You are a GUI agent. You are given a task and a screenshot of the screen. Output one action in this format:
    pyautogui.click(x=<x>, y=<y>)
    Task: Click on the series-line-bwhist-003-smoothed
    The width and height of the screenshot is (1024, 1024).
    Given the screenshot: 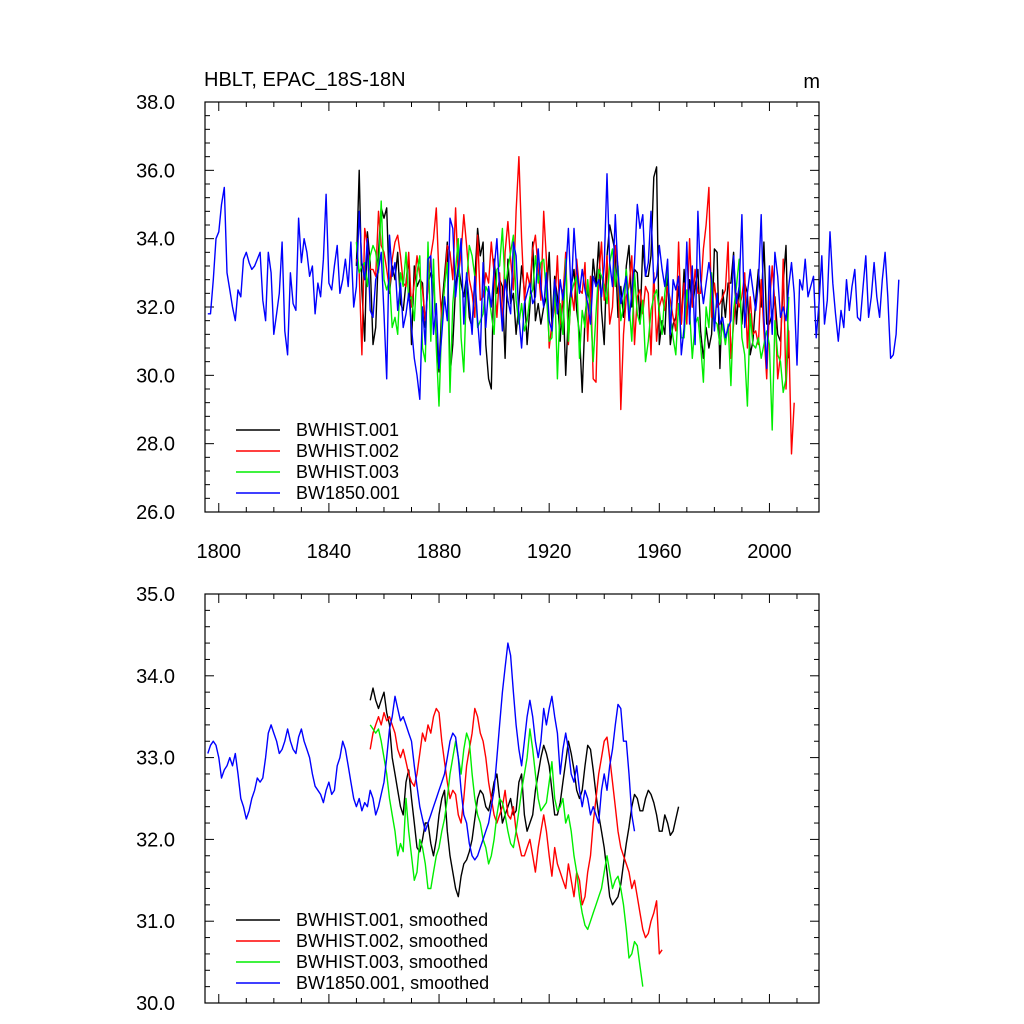 What is the action you would take?
    pyautogui.click(x=506, y=855)
    